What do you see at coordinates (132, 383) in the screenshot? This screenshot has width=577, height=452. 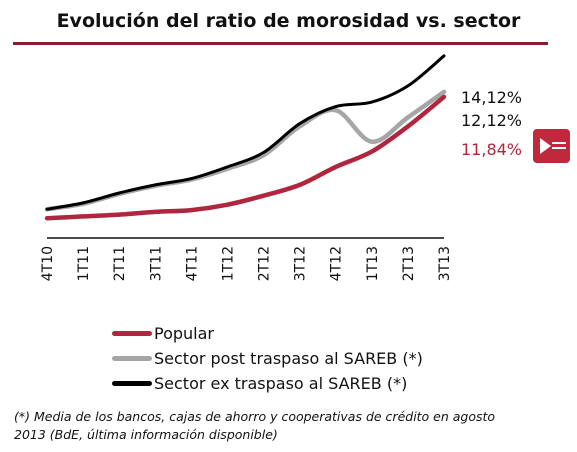 I see `legend-swatch-sector-ex` at bounding box center [132, 383].